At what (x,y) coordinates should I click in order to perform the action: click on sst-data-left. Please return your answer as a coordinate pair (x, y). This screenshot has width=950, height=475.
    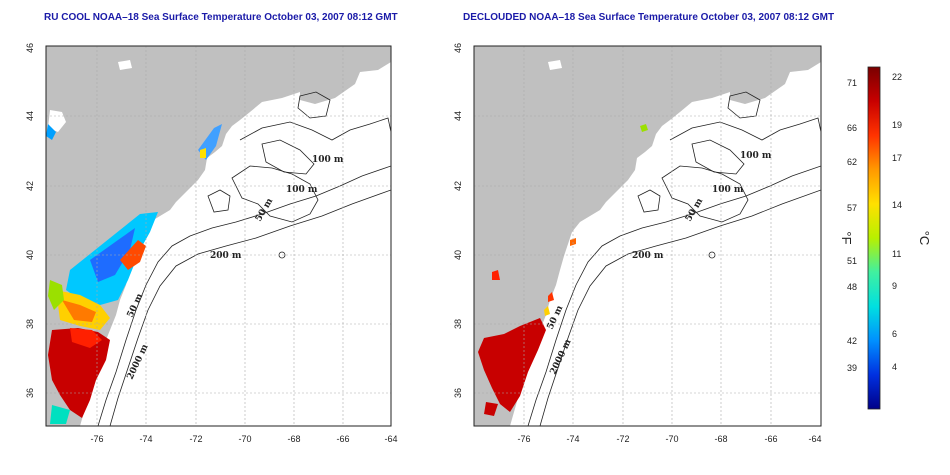
    Looking at the image, I should click on (134, 274).